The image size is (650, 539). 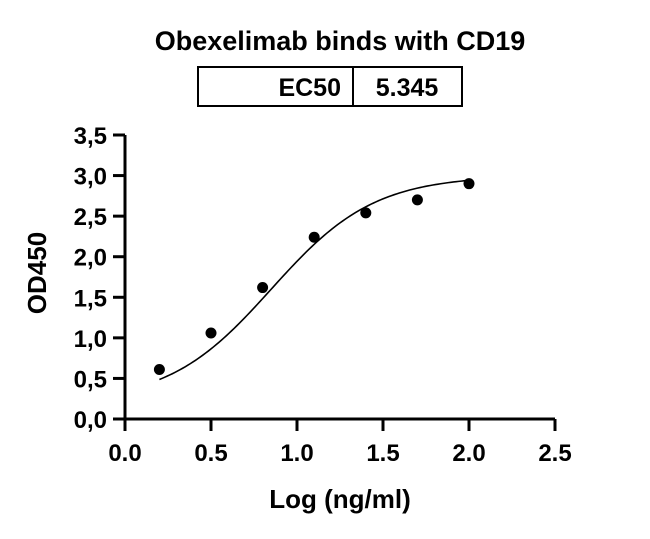 What do you see at coordinates (468, 453) in the screenshot?
I see `x-tick-label: 2.0` at bounding box center [468, 453].